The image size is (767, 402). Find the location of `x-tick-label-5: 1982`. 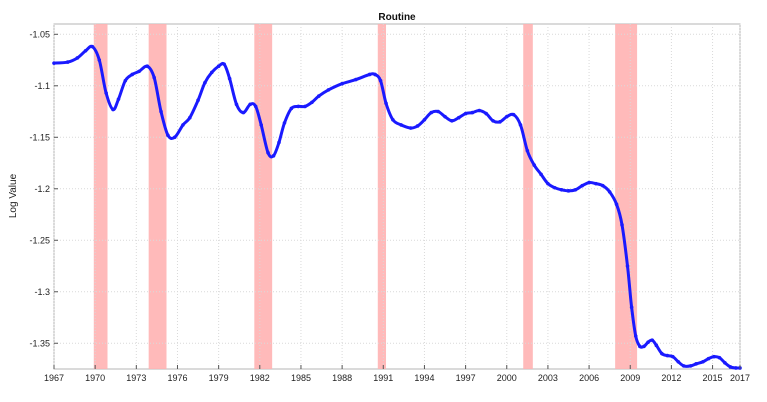

x-tick-label-5: 1982 is located at coordinates (260, 378).